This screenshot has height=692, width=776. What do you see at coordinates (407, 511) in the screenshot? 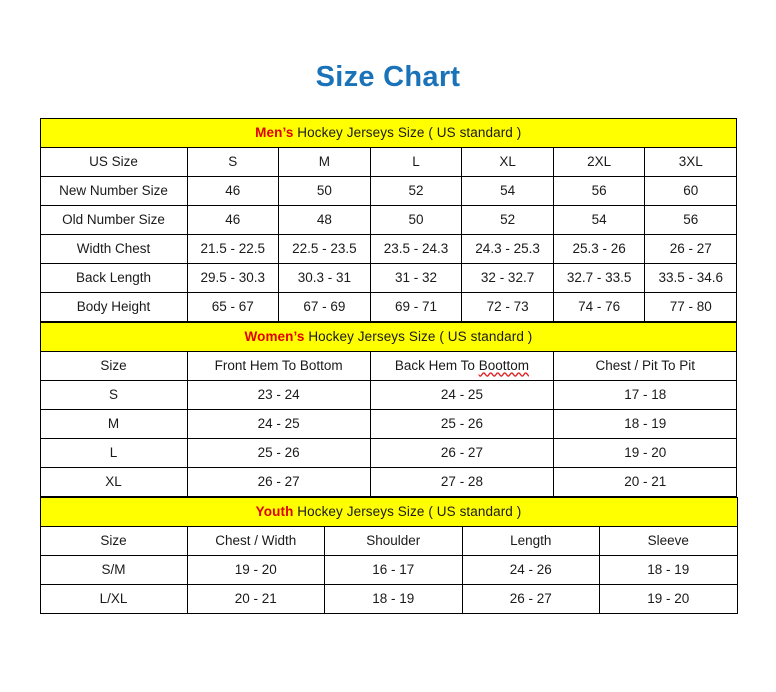
I see `youth-band-rest: Hockey Jerseys Size ( US standard )` at bounding box center [407, 511].